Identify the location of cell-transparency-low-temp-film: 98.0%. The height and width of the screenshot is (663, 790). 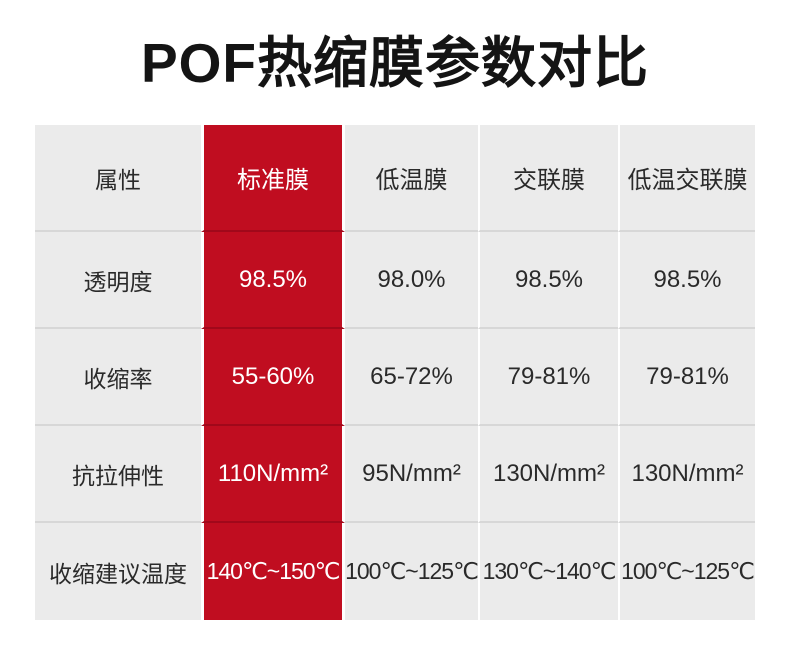
(411, 280).